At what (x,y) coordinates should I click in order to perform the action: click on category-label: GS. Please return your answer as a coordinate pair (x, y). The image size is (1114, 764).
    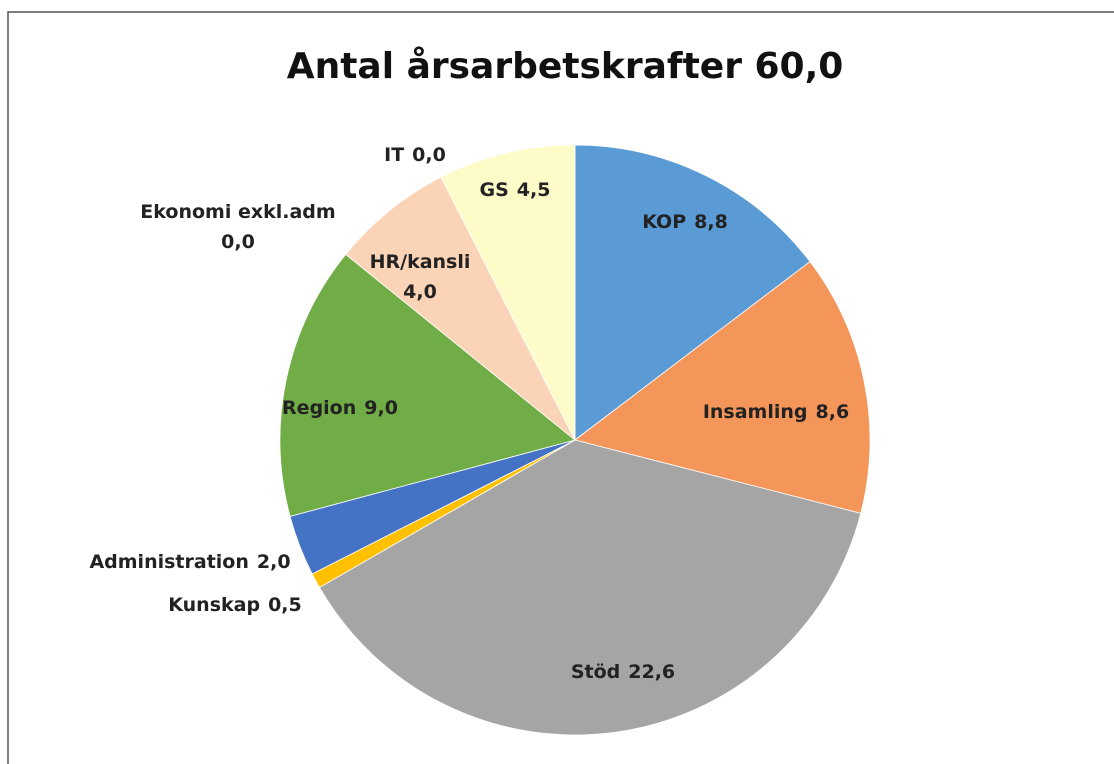
    Looking at the image, I should click on (494, 190).